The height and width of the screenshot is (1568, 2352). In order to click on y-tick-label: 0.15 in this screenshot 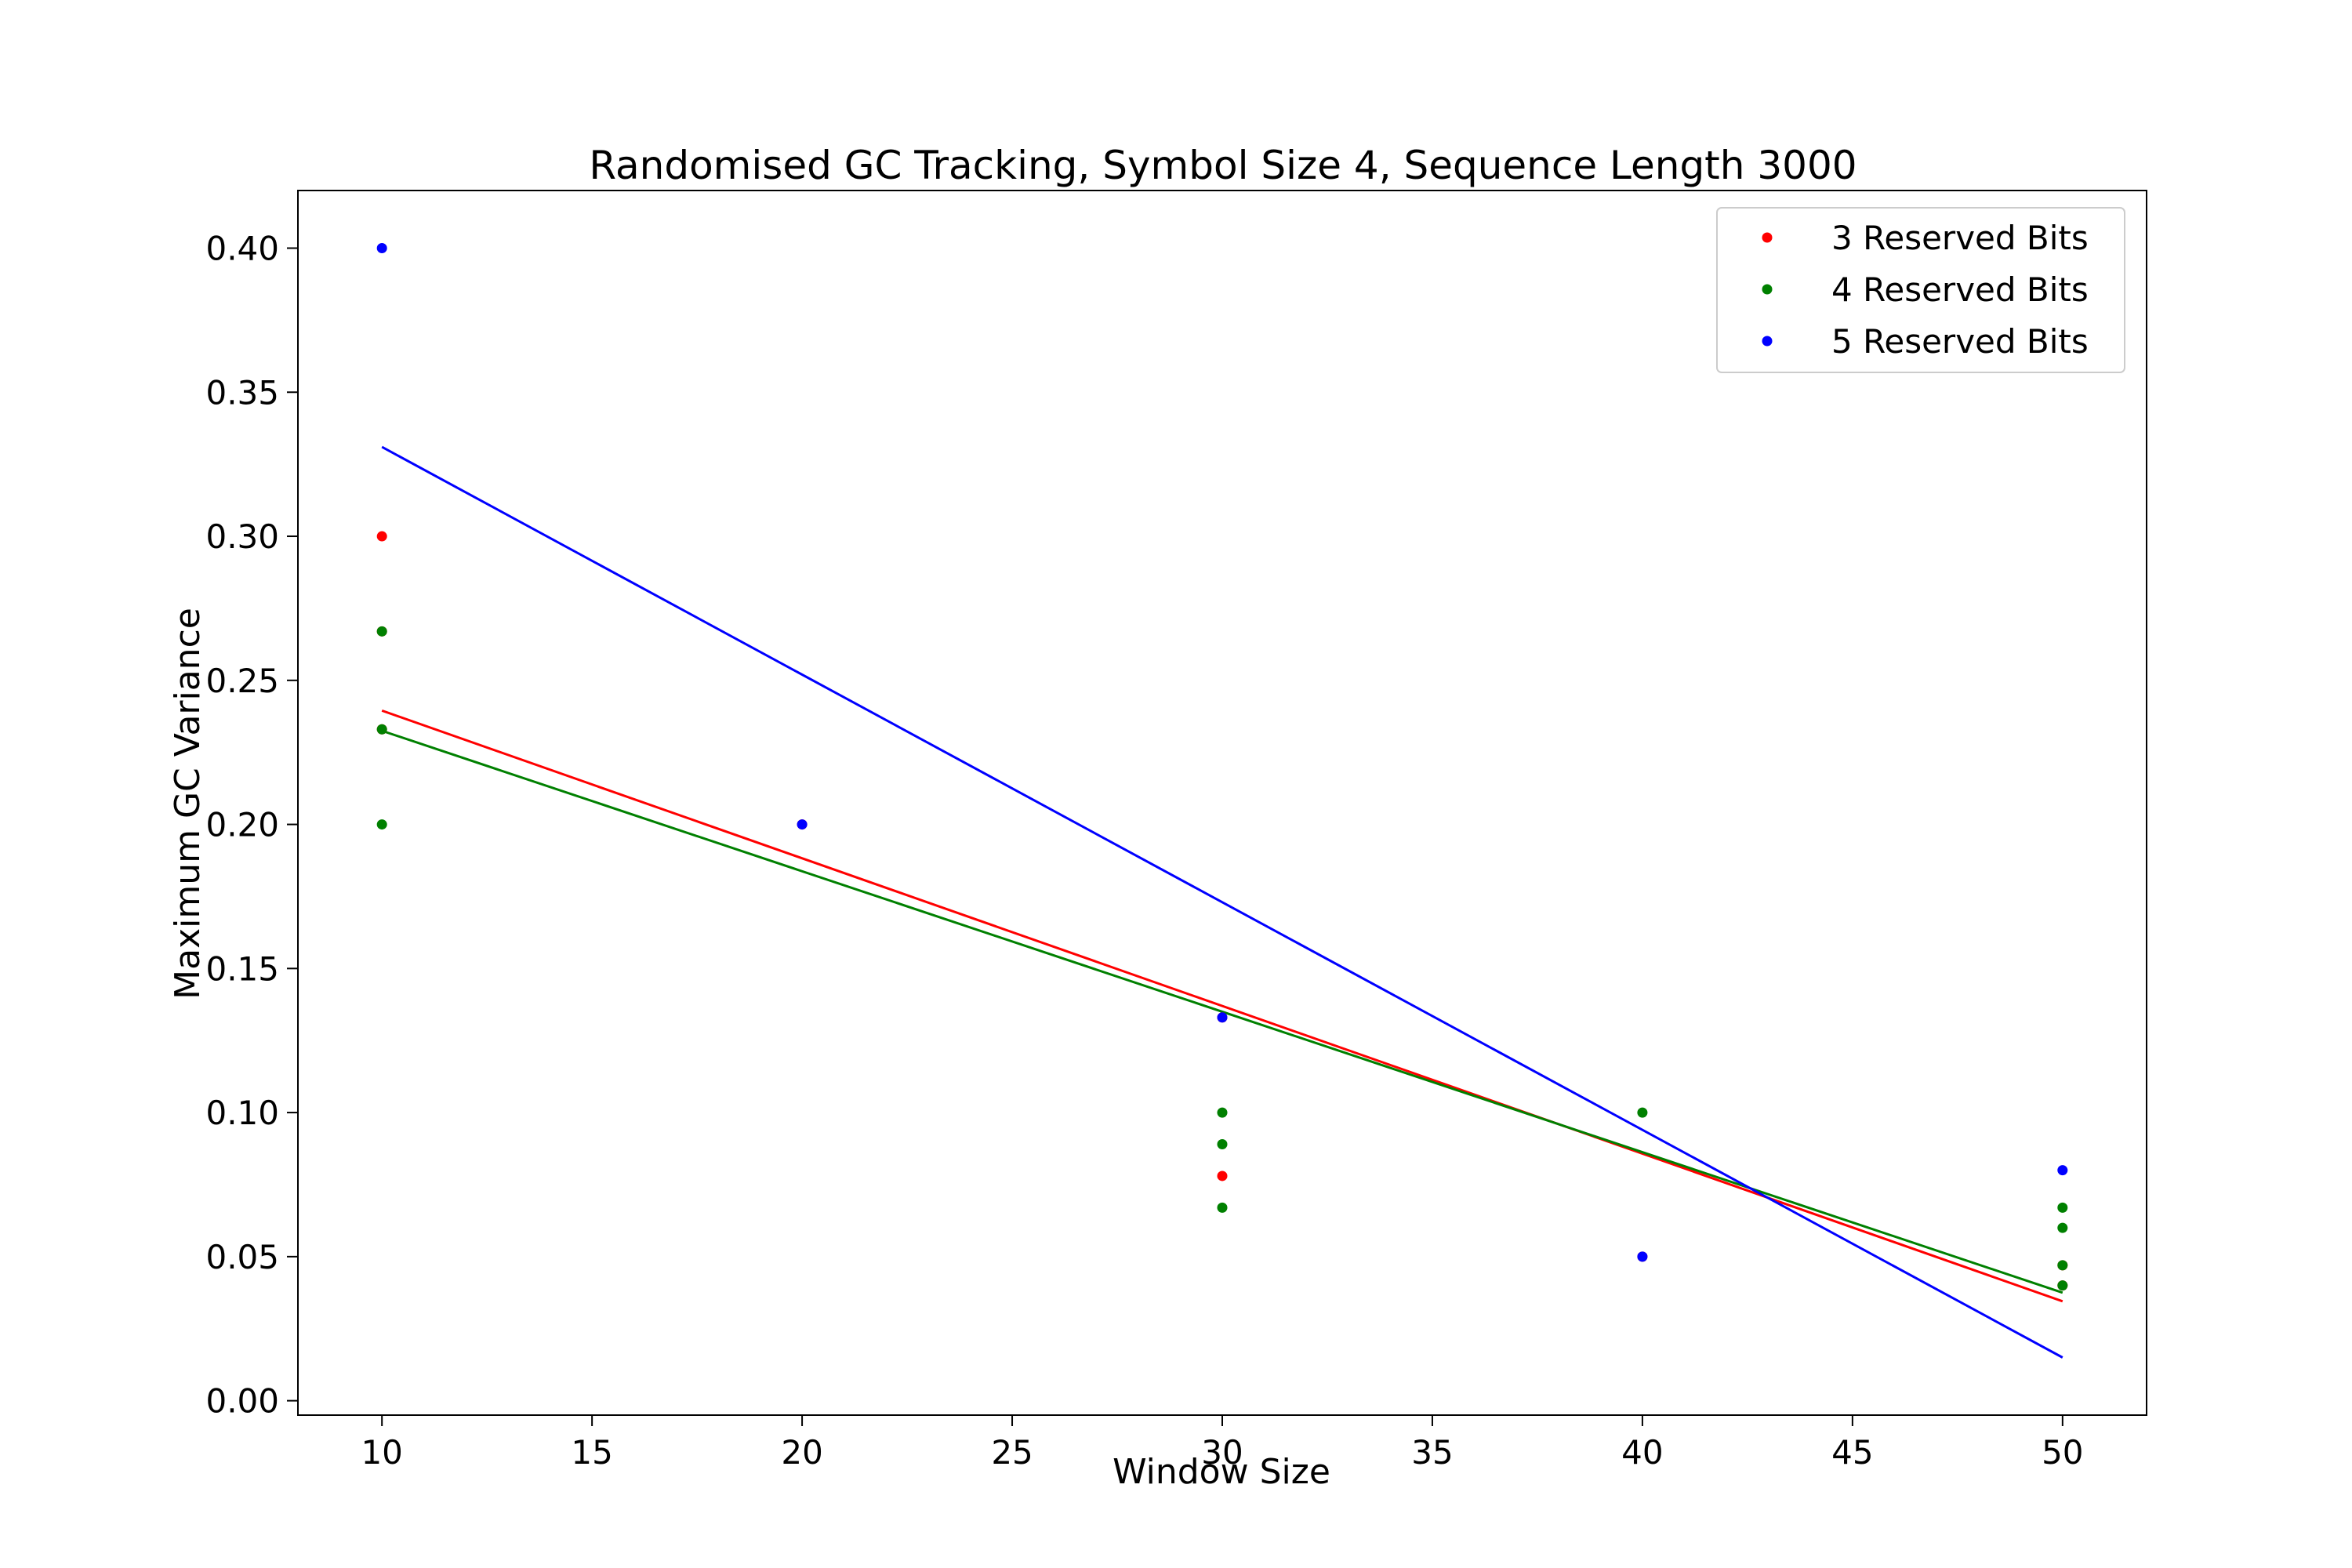, I will do `click(242, 968)`.